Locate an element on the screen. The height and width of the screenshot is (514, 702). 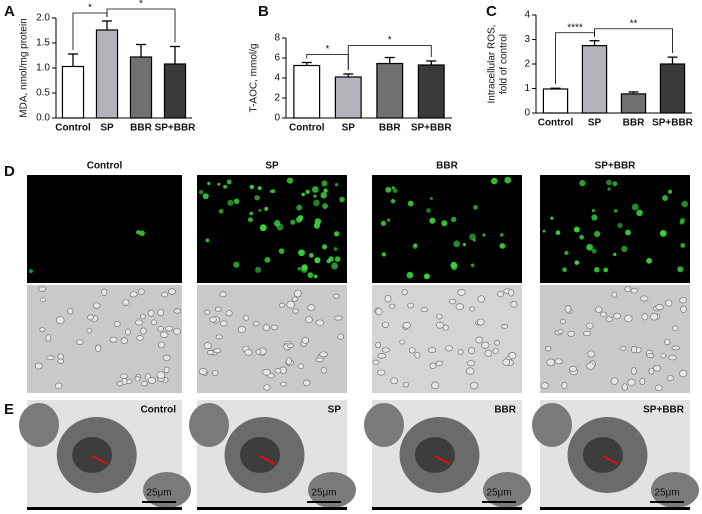
fluorescence-image is located at coordinates (447, 229).